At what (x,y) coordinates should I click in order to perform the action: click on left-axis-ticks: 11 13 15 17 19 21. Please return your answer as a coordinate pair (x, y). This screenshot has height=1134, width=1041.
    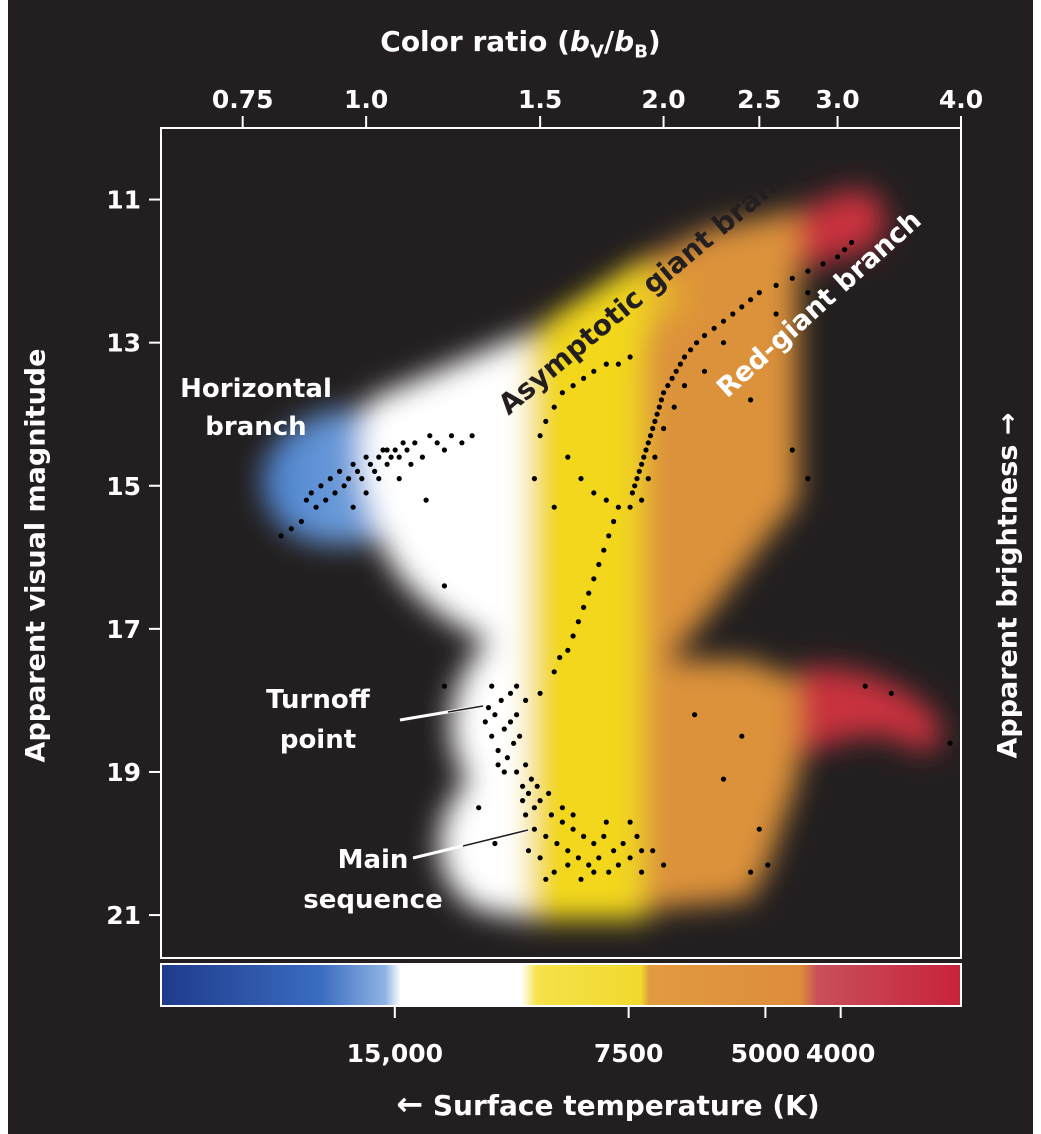
    Looking at the image, I should click on (133, 558).